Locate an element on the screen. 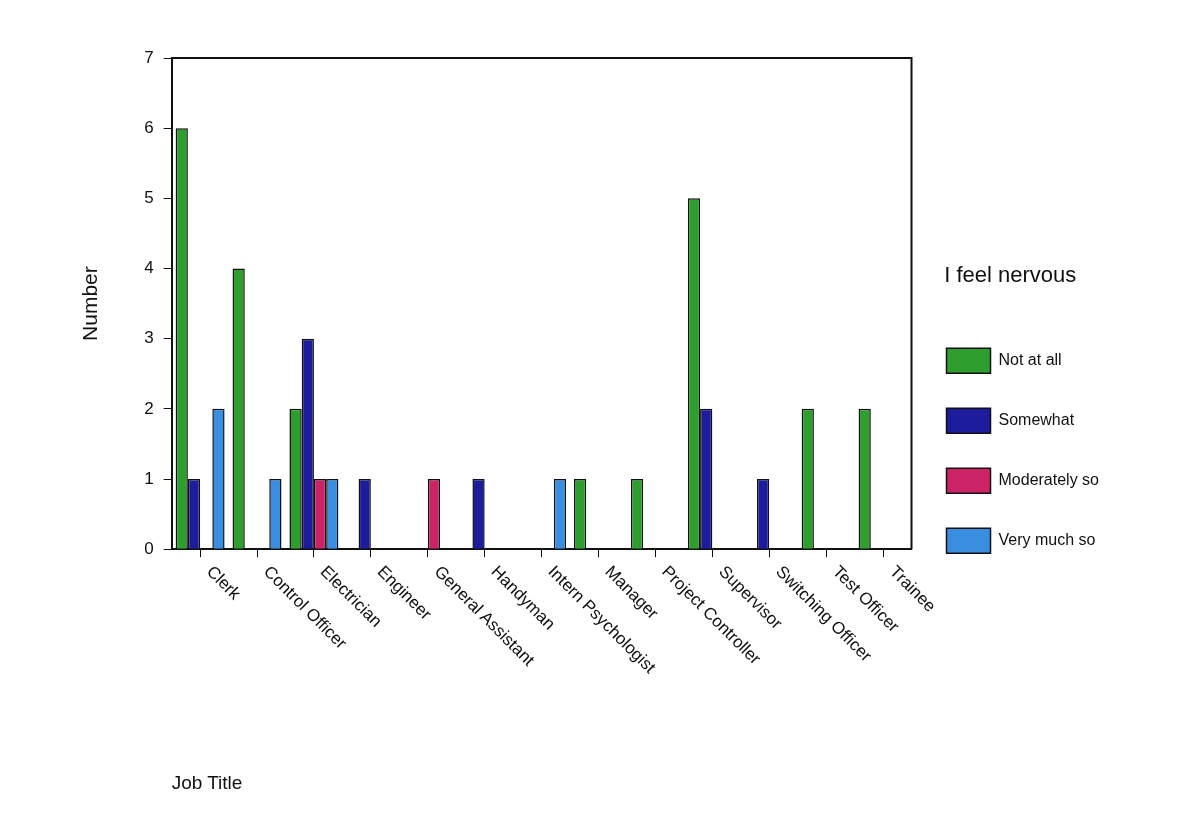 The image size is (1179, 819). y-axis-title: Number is located at coordinates (90, 303).